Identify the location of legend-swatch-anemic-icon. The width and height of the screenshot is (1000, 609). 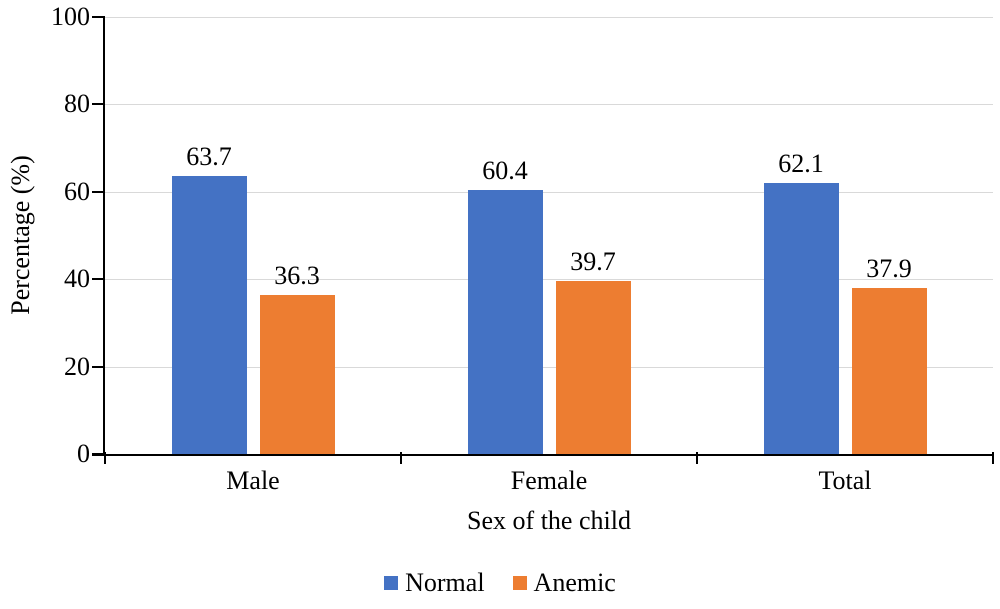
(519, 583).